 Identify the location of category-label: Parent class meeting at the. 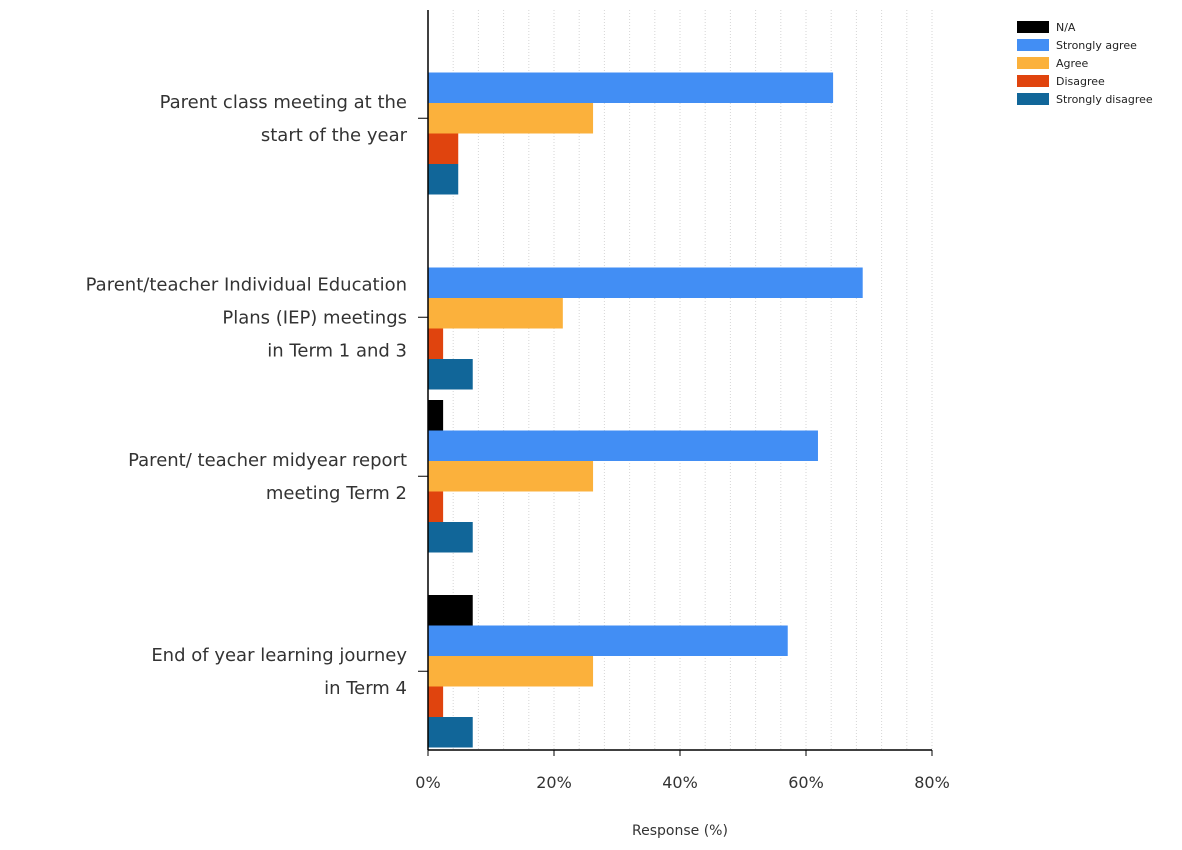
(283, 102).